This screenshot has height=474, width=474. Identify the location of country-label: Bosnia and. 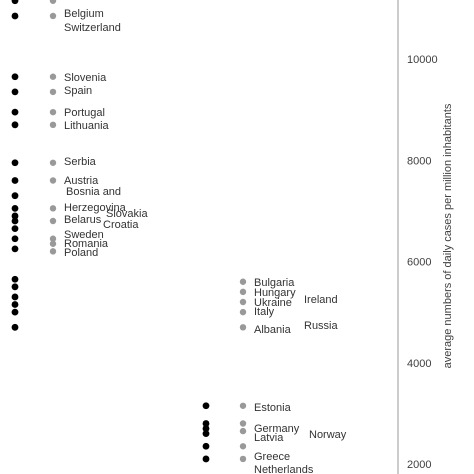
(93, 192).